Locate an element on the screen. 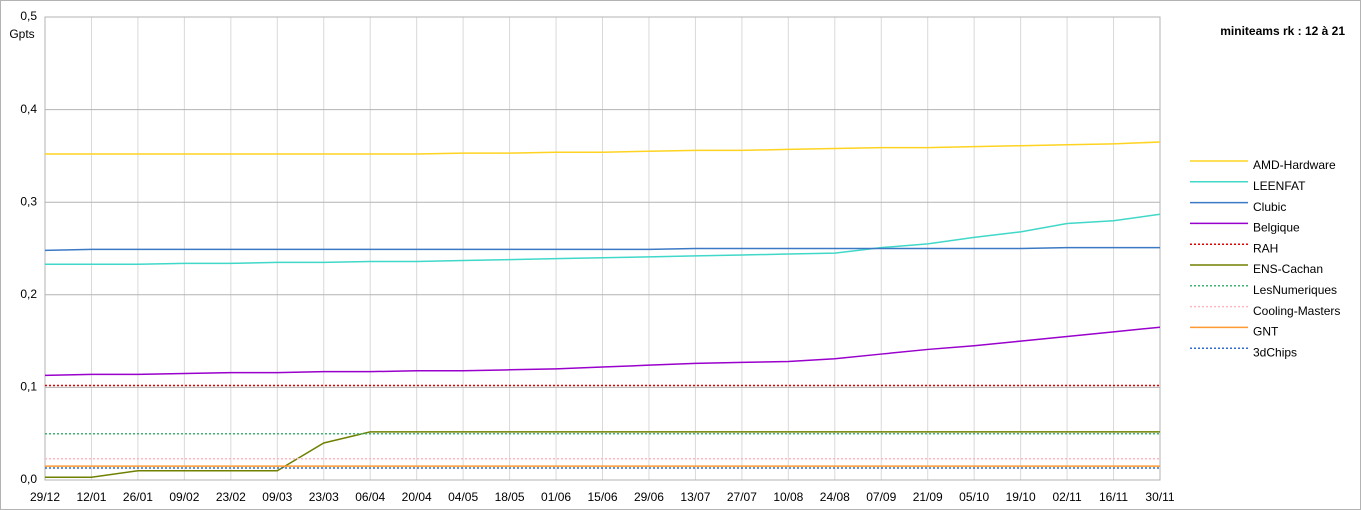  legend-label: Clubic is located at coordinates (1269, 207).